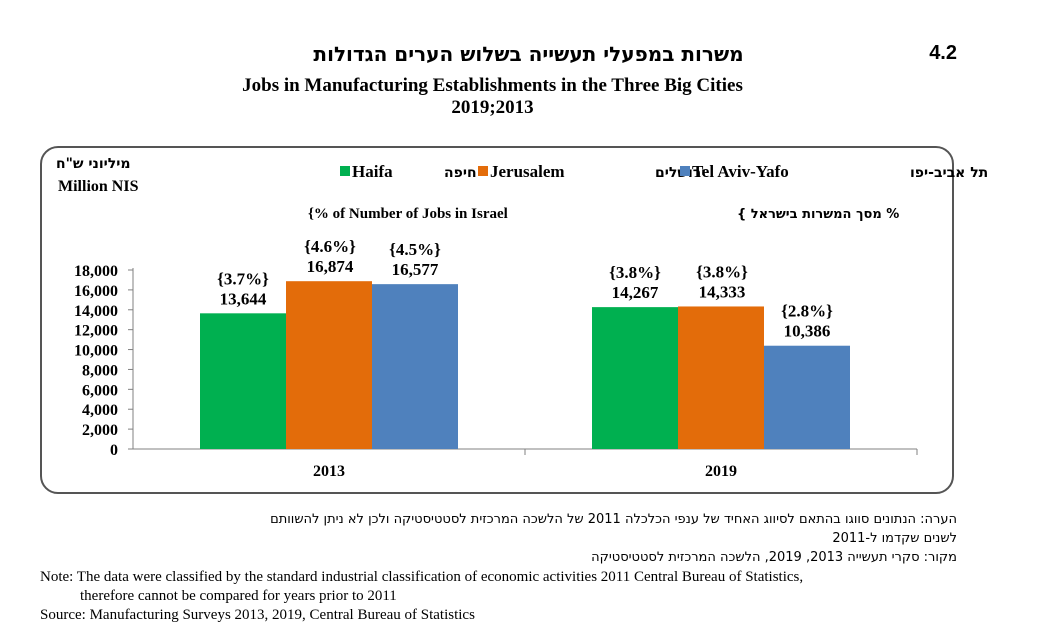 This screenshot has height=633, width=1057. What do you see at coordinates (818, 214) in the screenshot?
I see `percent-note-hebrew: % מסך המשרות בישראל }` at bounding box center [818, 214].